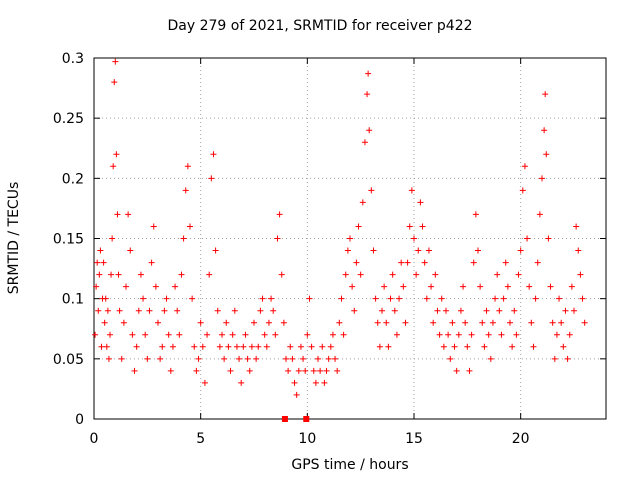  Describe the element at coordinates (306, 419) in the screenshot. I see `square-marker` at that location.